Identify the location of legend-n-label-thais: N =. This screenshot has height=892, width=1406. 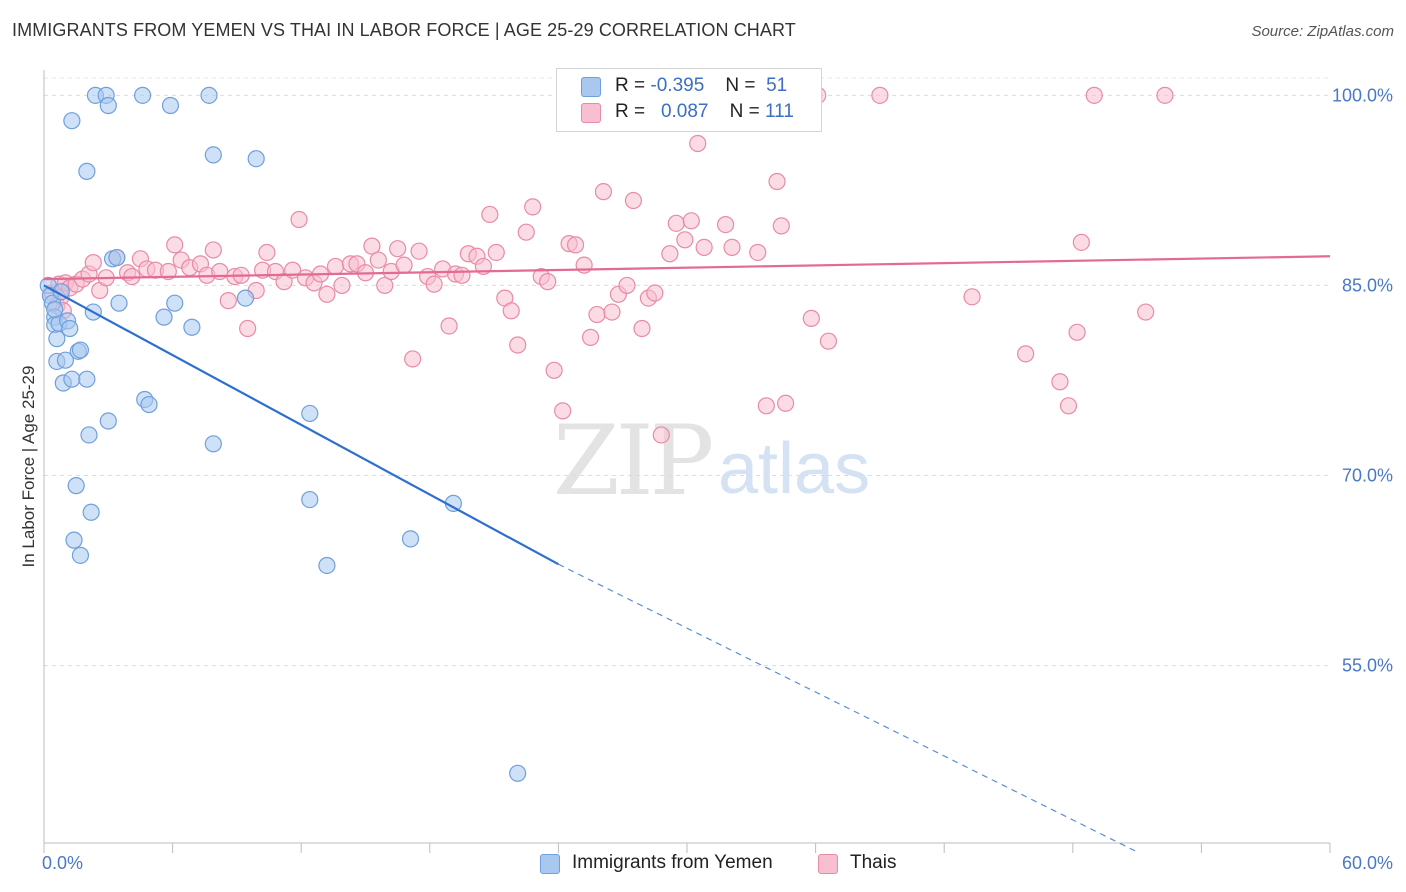
(744, 111).